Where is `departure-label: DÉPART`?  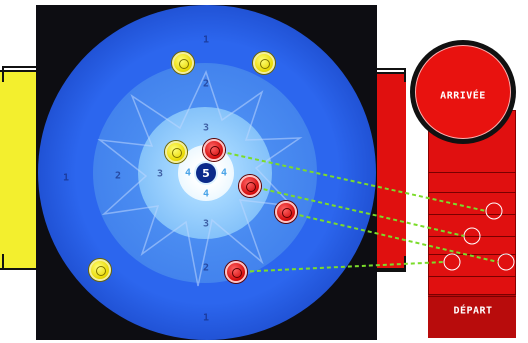
departure-label: DÉPART is located at coordinates (473, 311).